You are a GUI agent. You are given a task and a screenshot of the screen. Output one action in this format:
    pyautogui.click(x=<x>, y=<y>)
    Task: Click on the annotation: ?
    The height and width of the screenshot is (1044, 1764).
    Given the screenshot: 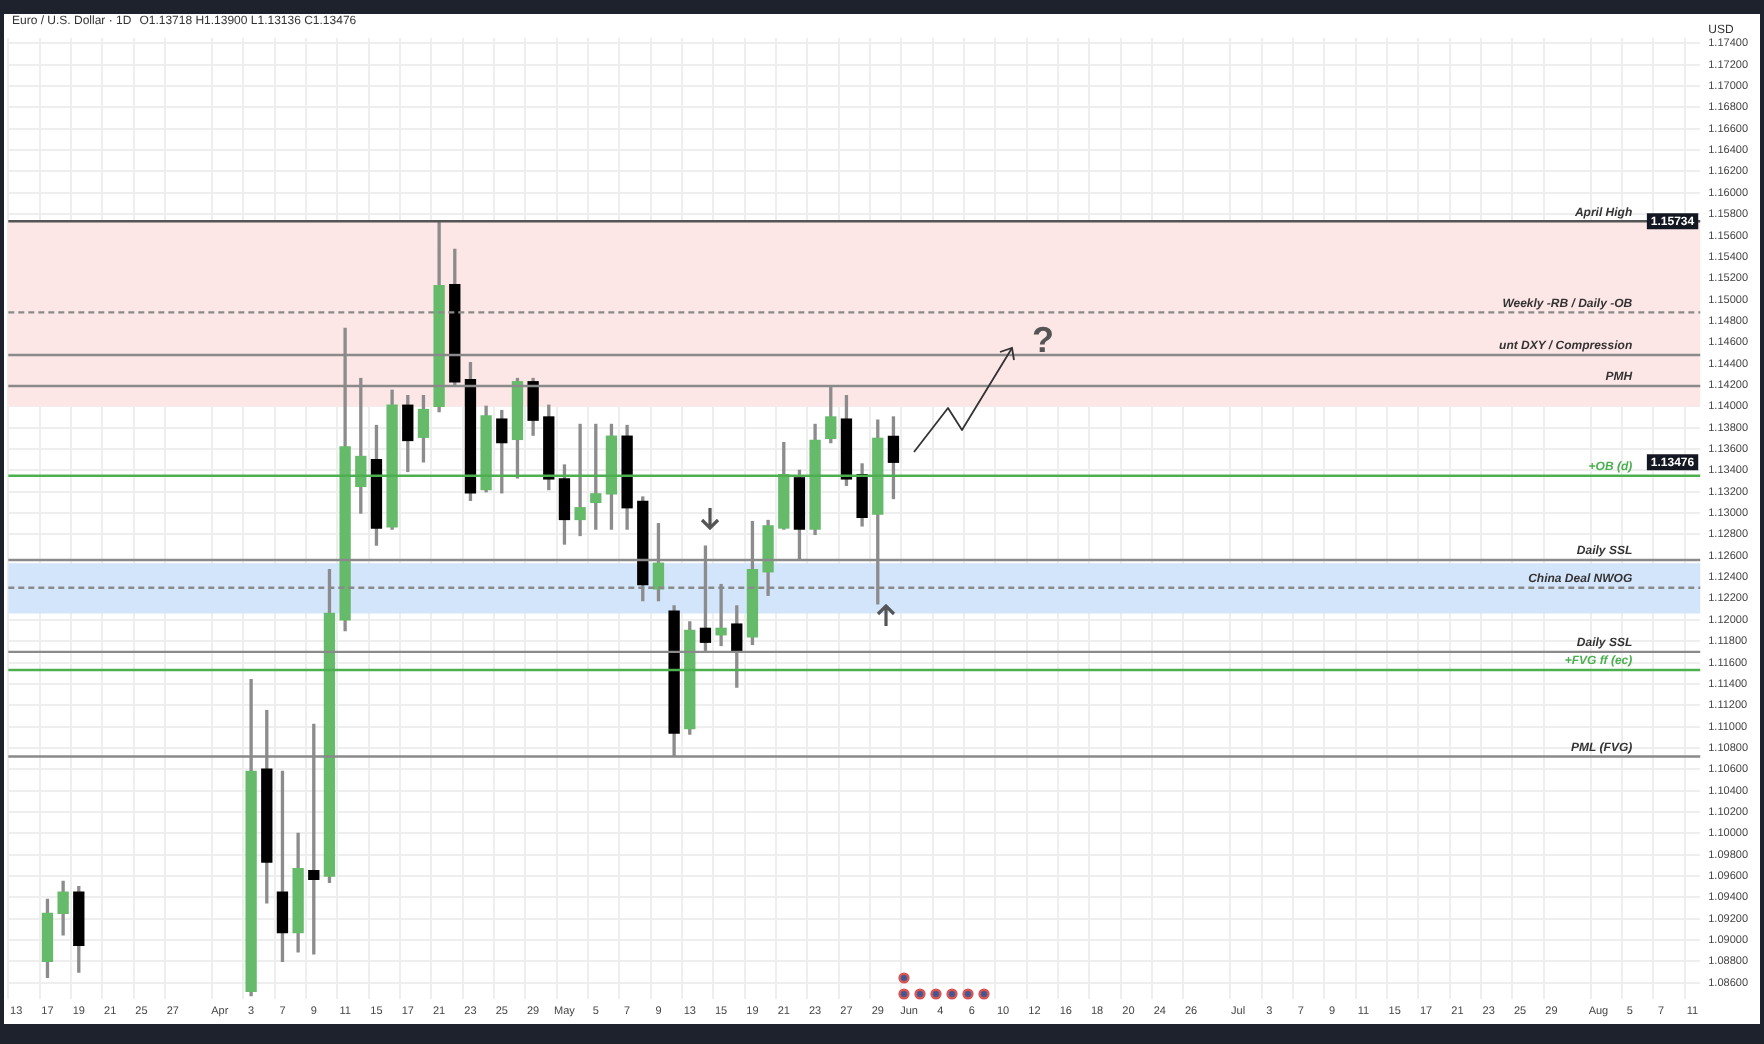 What is the action you would take?
    pyautogui.click(x=1043, y=341)
    